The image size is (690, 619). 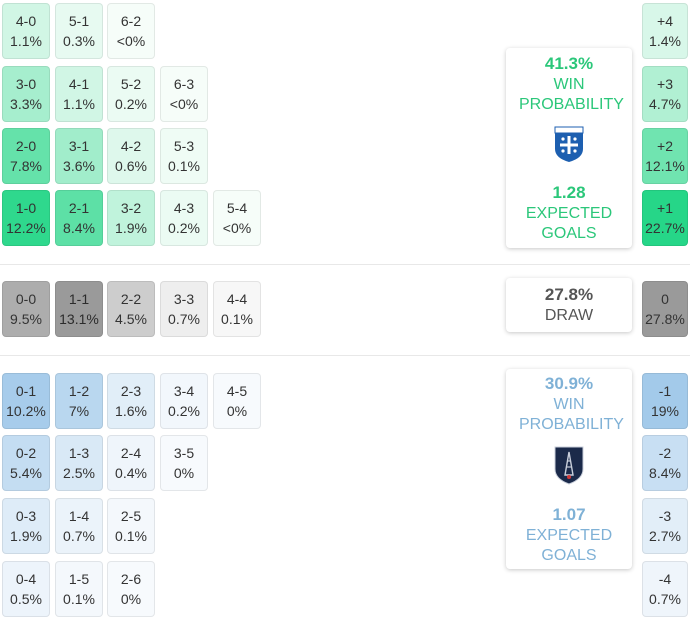 I want to click on away-score-cell: 2-4 0.4%, so click(x=131, y=463).